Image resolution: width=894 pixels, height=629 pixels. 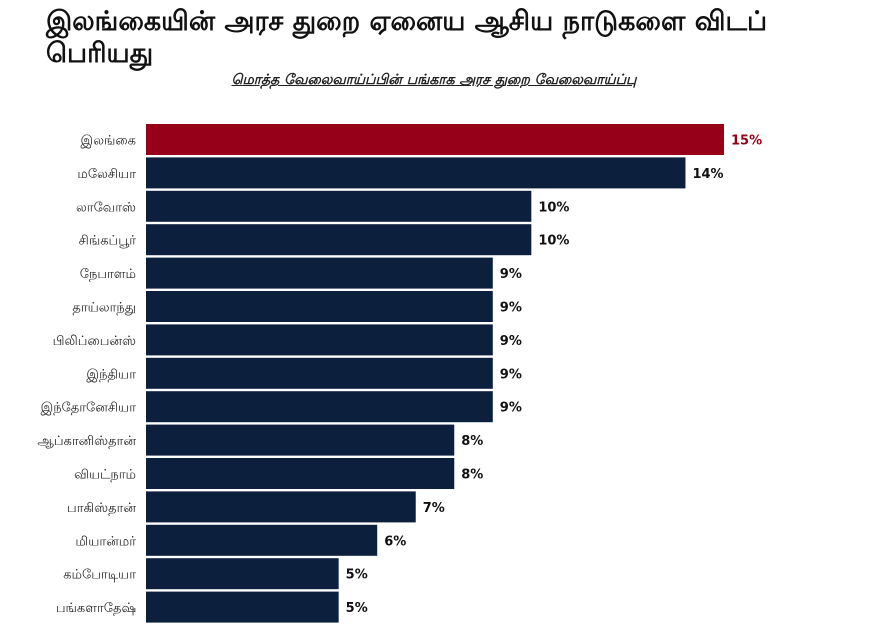 I want to click on category-label-3: சிங்கப்பூர், so click(x=108, y=241).